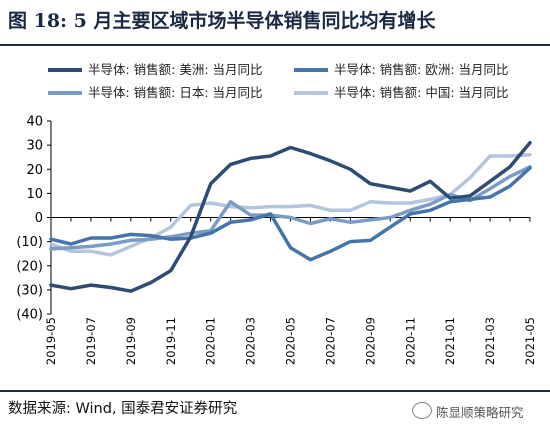  I want to click on x-tick-label: 2020-09, so click(370, 341).